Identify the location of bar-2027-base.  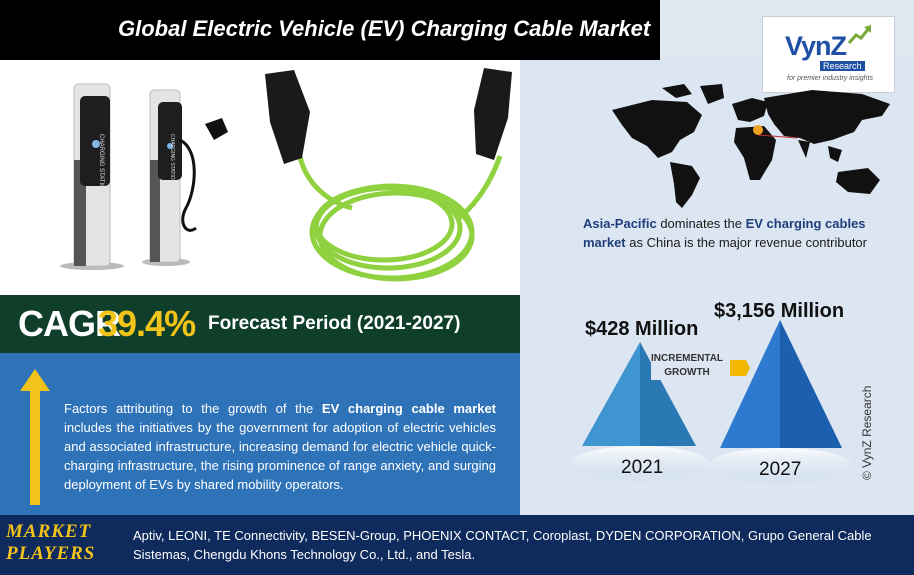
(780, 466).